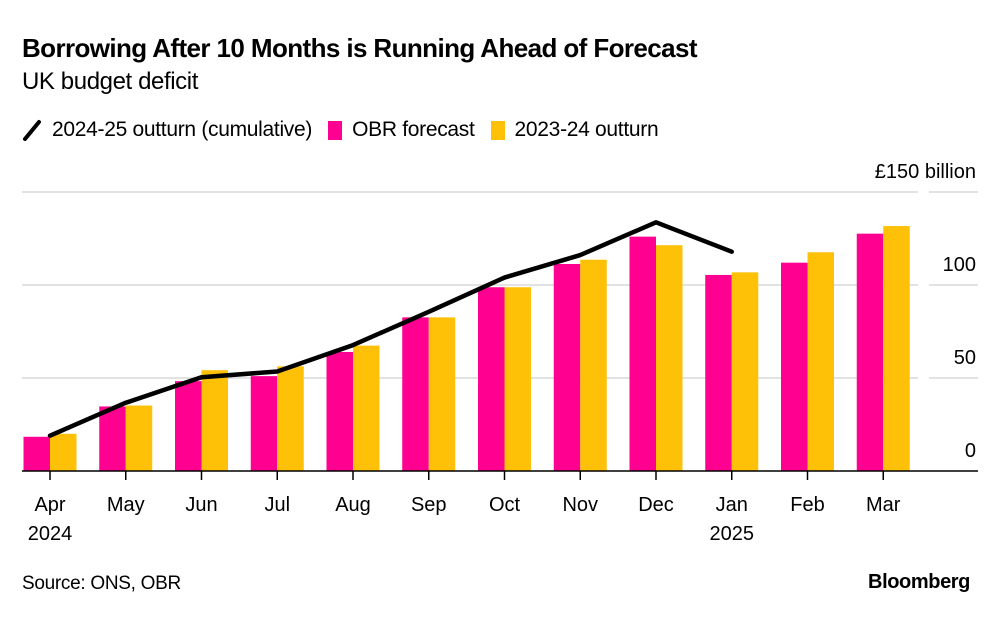  What do you see at coordinates (413, 129) in the screenshot?
I see `legend-label: OBR forecast` at bounding box center [413, 129].